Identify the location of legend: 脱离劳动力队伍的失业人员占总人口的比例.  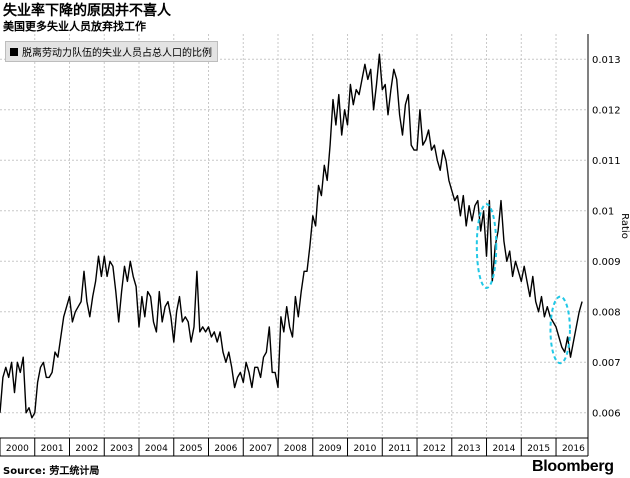
(111, 51).